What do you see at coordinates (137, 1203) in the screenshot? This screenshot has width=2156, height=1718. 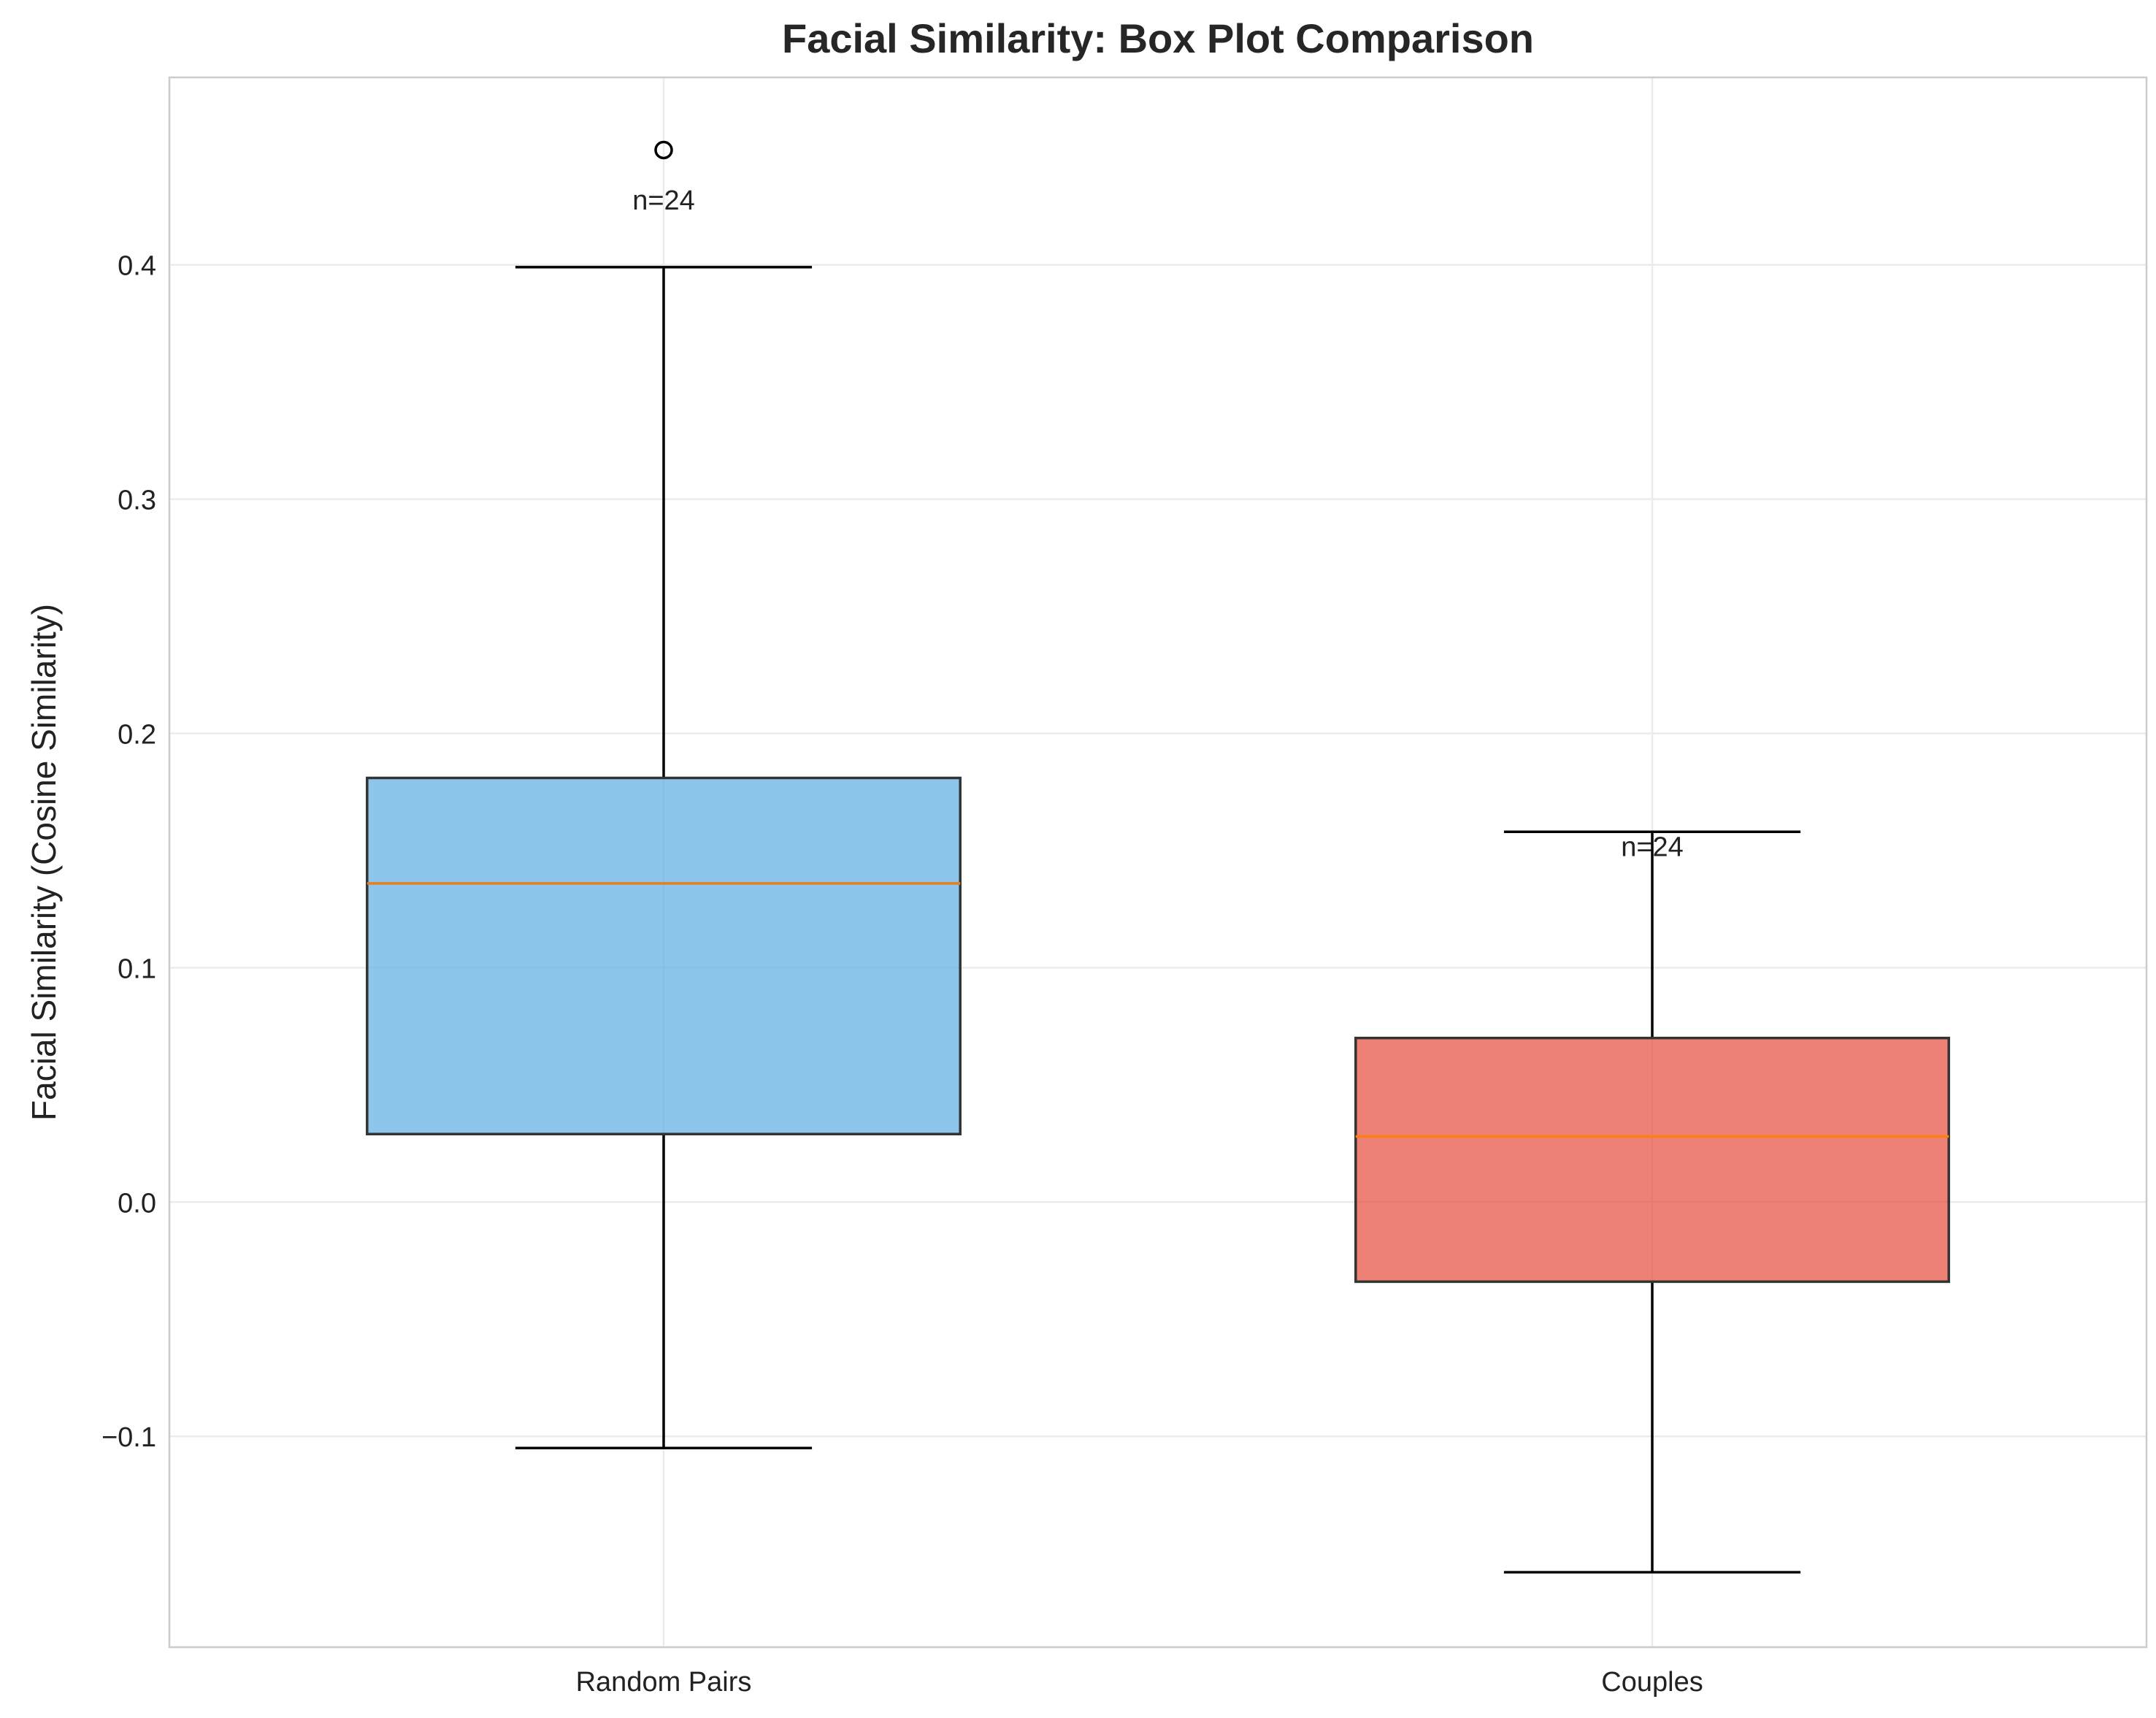 I see `y-tick-label: 0.0` at bounding box center [137, 1203].